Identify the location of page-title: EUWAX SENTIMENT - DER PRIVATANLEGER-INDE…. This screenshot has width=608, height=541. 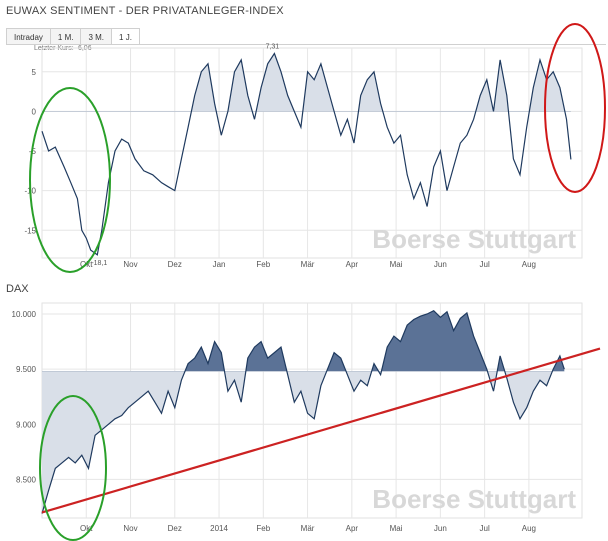
(145, 11).